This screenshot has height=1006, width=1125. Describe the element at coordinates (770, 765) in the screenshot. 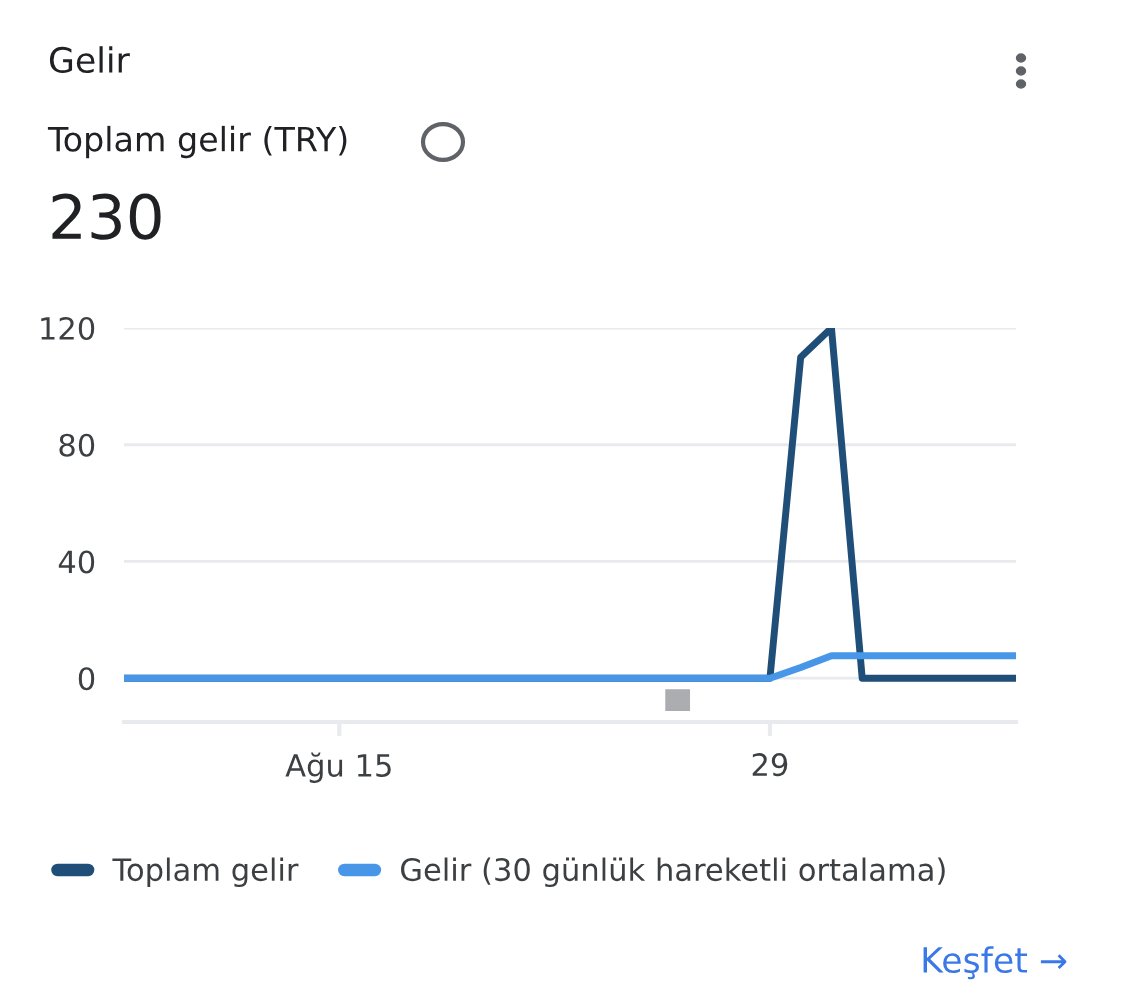

I see `x-tick-label: 29` at that location.